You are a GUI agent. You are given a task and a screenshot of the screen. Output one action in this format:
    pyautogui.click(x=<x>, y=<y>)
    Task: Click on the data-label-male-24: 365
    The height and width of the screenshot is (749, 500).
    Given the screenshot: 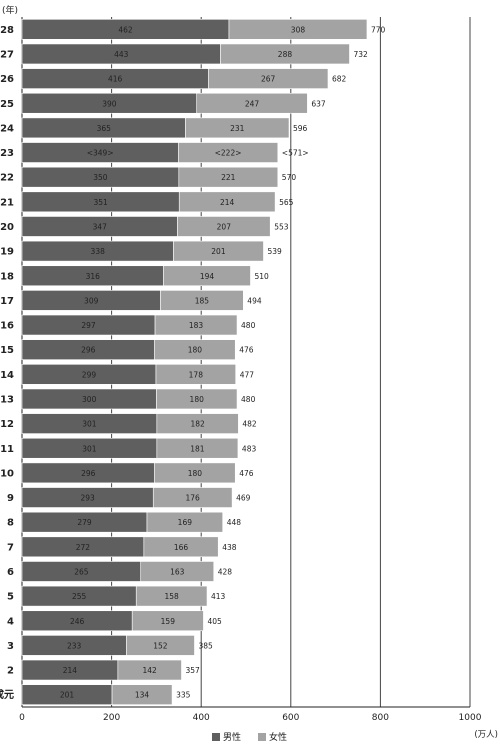 What is the action you would take?
    pyautogui.click(x=104, y=128)
    